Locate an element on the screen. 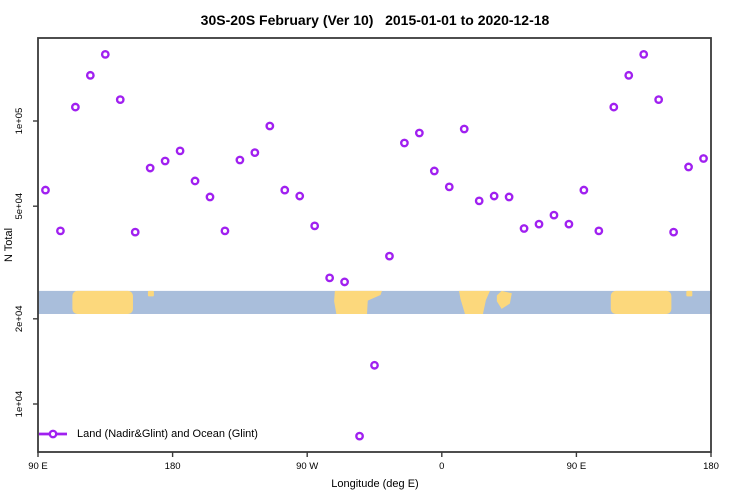 Image resolution: width=750 pixels, height=500 pixels. y-tick-label: 2e+04 is located at coordinates (19, 318).